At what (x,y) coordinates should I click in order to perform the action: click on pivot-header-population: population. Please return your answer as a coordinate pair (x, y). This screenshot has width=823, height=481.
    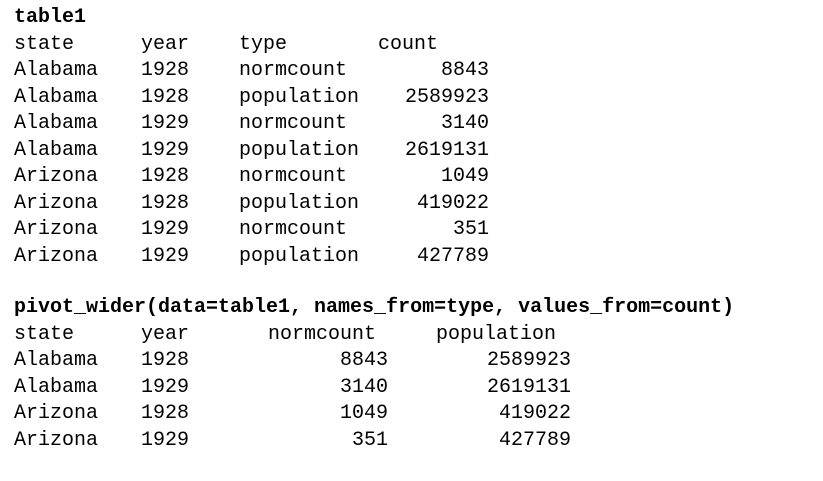
    Looking at the image, I should click on (496, 334).